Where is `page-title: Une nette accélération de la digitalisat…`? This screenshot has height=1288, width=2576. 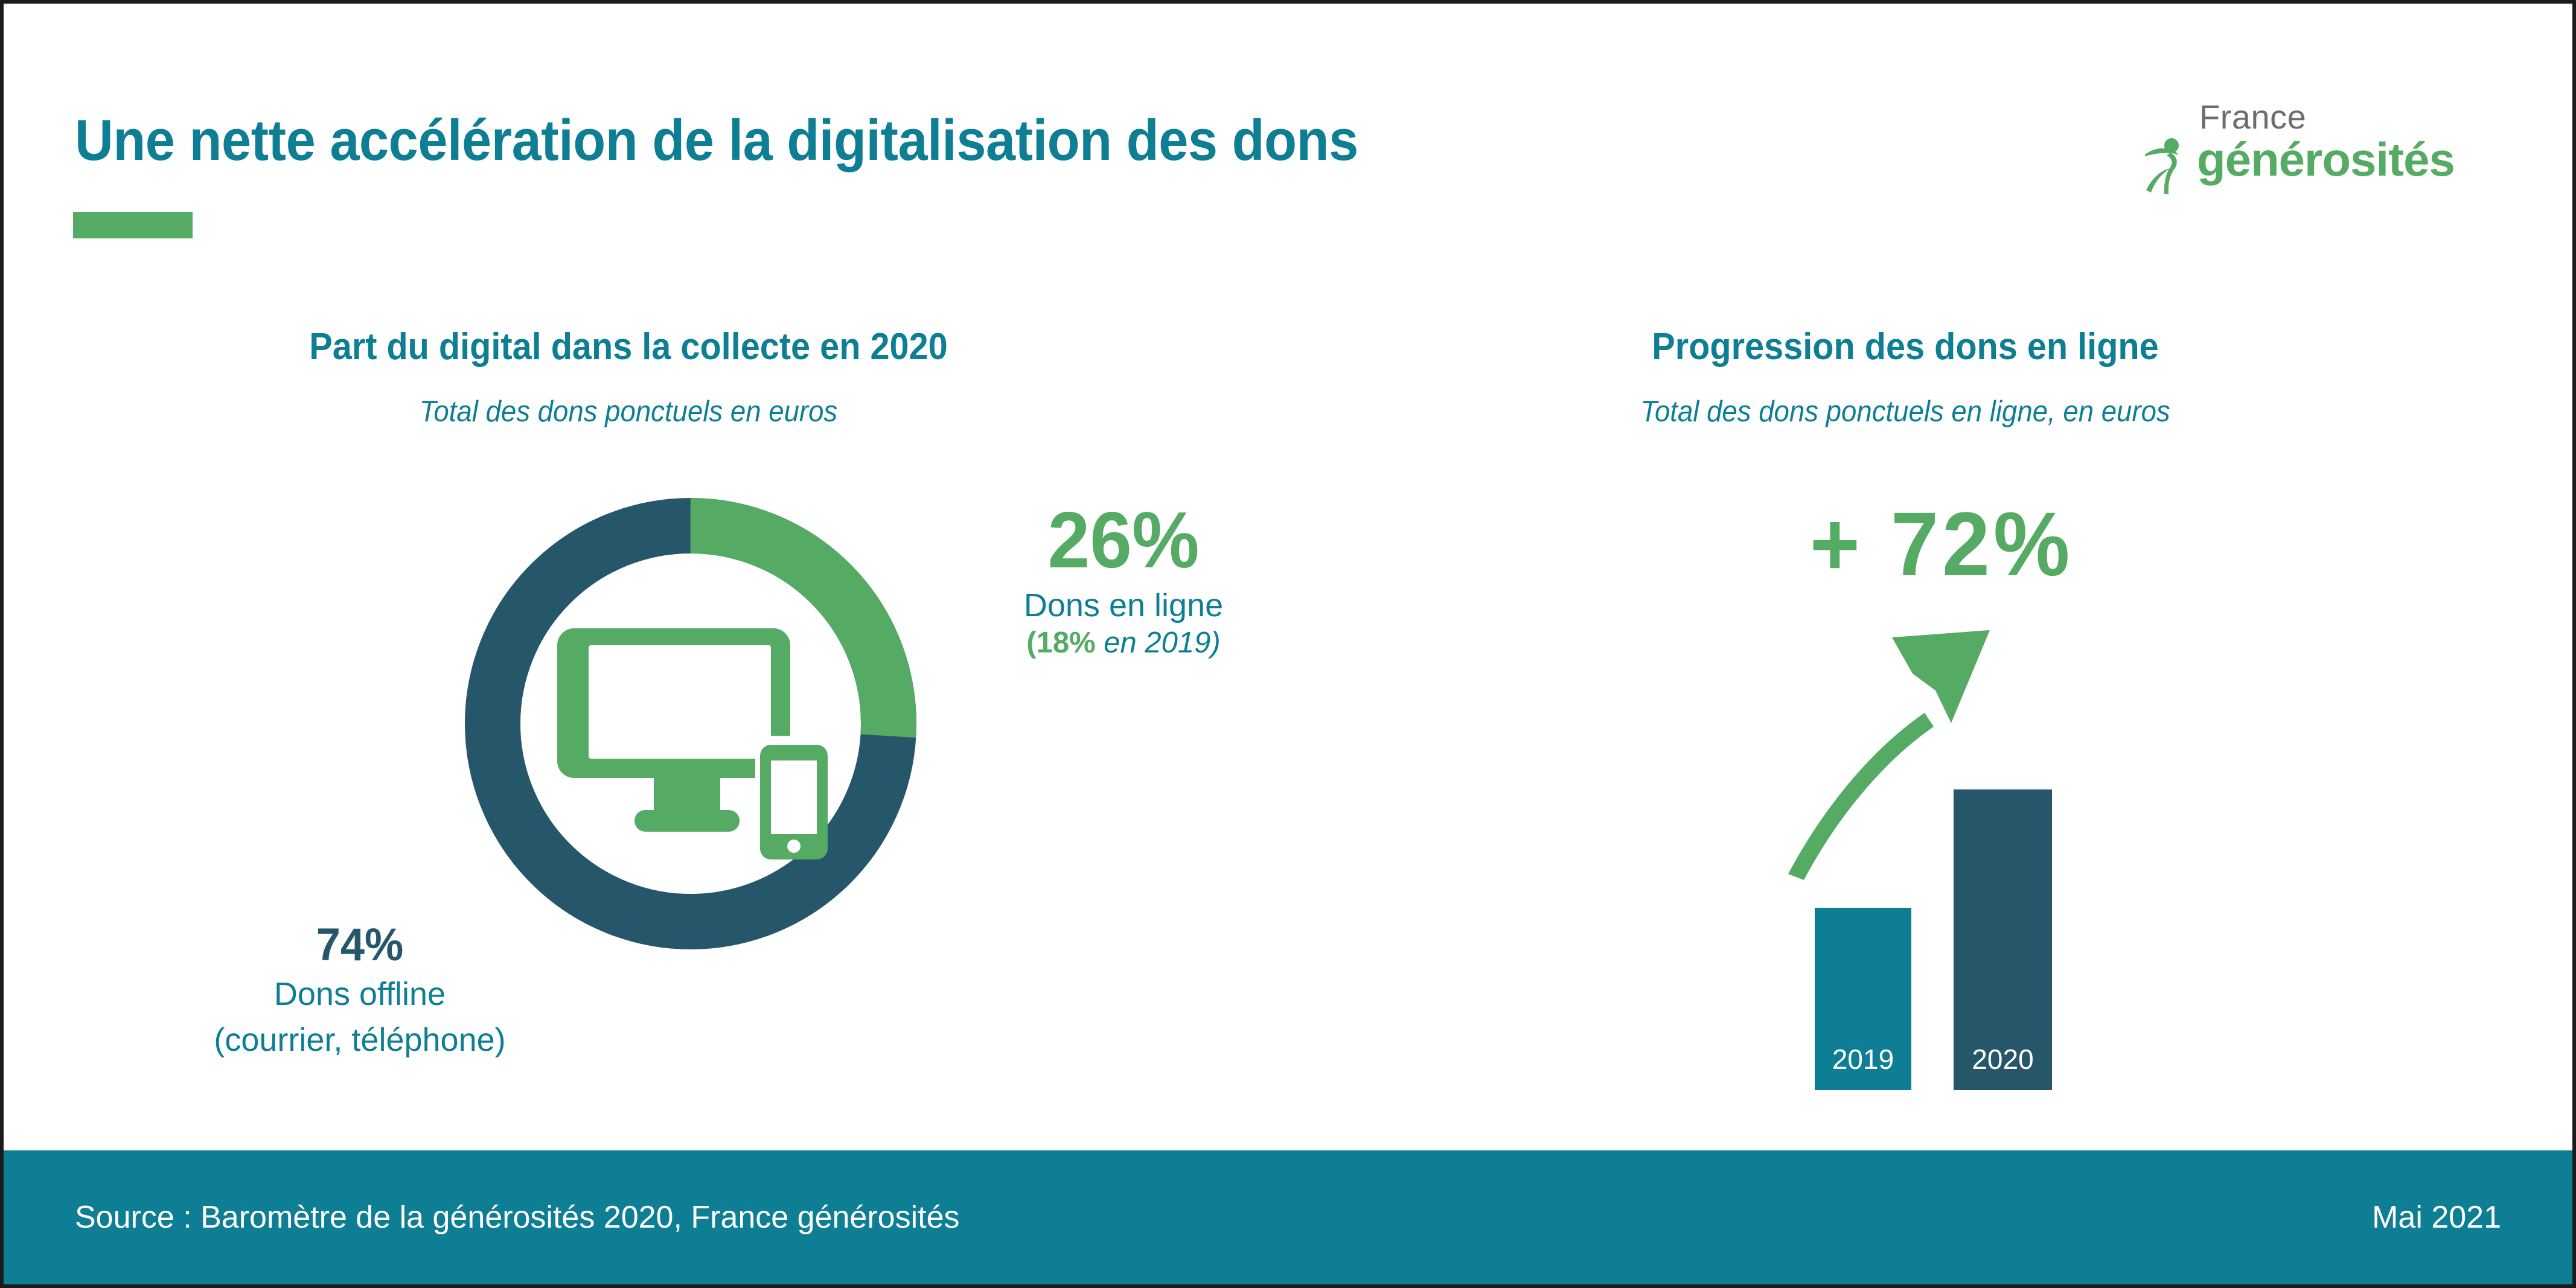 page-title: Une nette accélération de la digitalisat… is located at coordinates (716, 140).